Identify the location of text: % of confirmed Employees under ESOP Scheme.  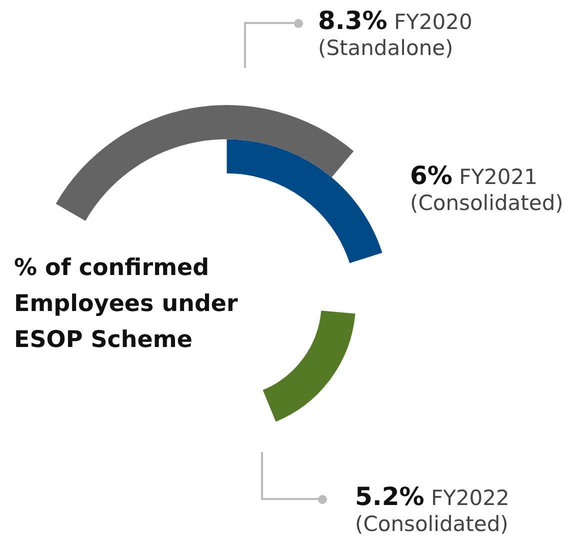
(126, 304).